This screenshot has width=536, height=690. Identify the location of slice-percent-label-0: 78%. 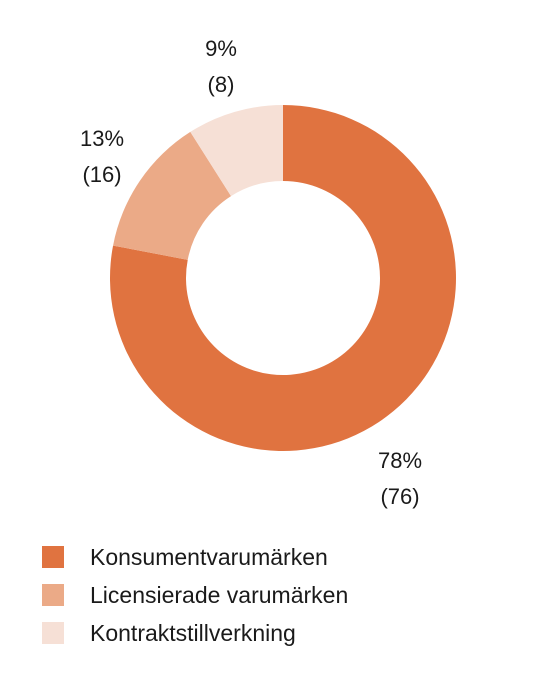
(400, 460).